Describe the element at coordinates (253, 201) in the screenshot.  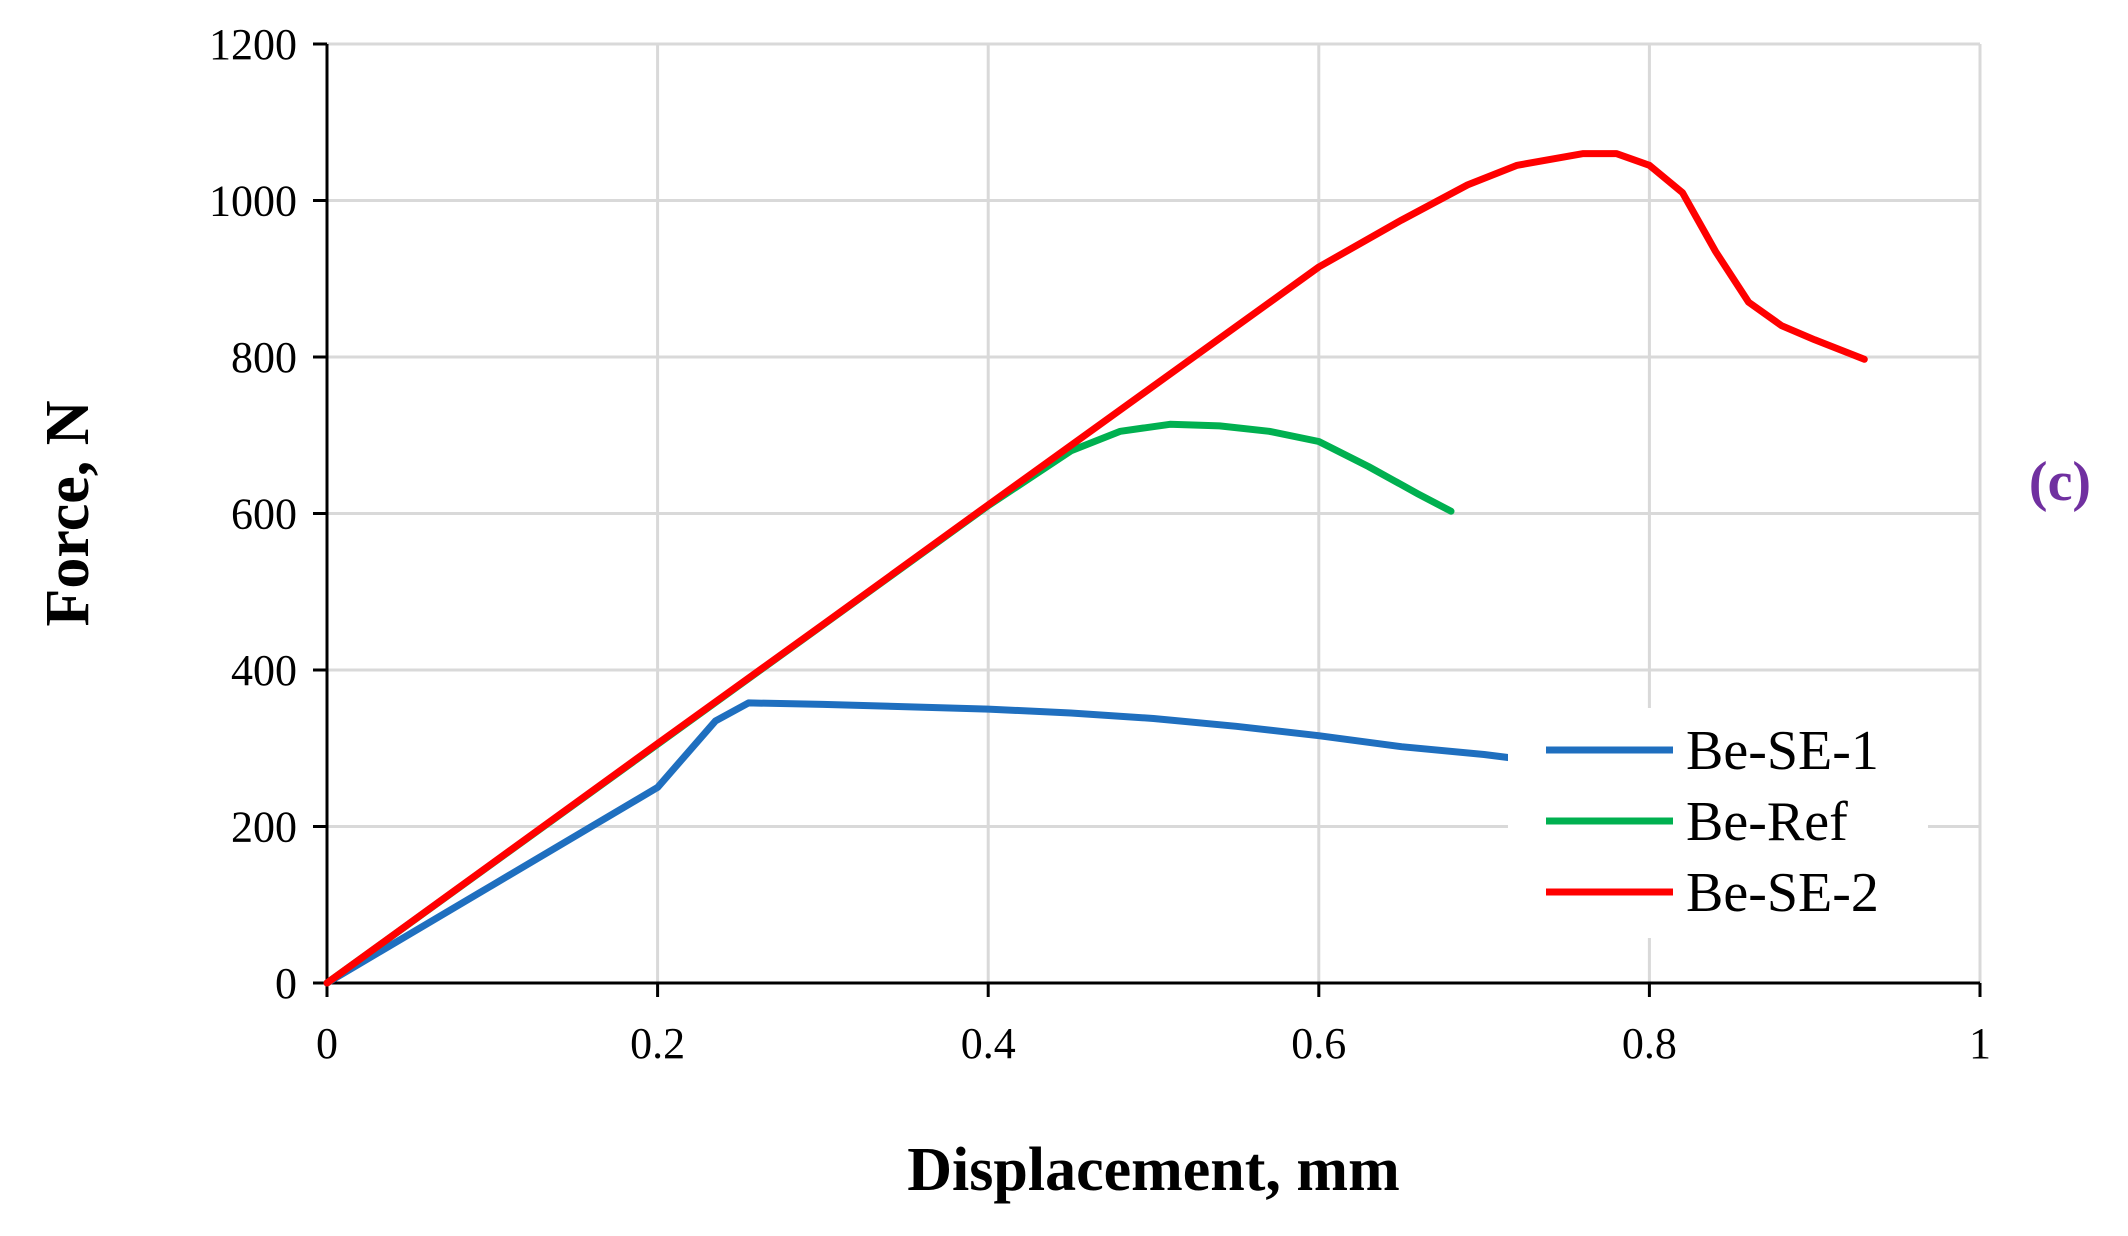
I see `y-tick-label: 1000` at that location.